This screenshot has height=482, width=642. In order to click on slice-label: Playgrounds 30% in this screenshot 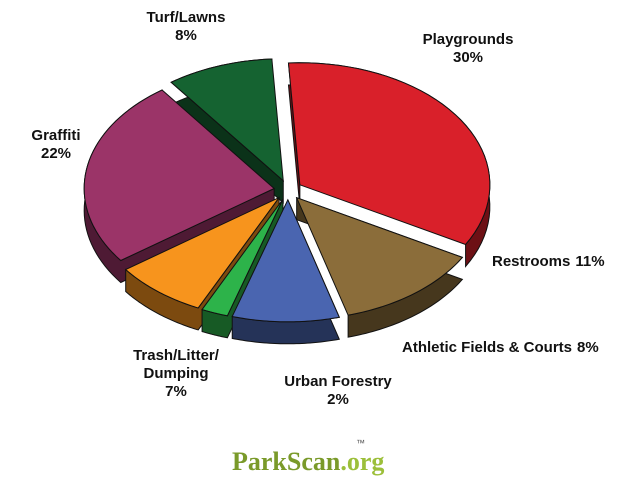, I will do `click(468, 48)`.